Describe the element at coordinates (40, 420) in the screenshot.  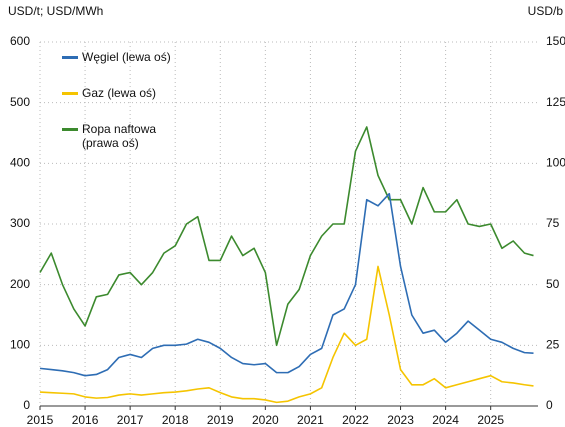
I see `x-tick-label: 2015` at that location.